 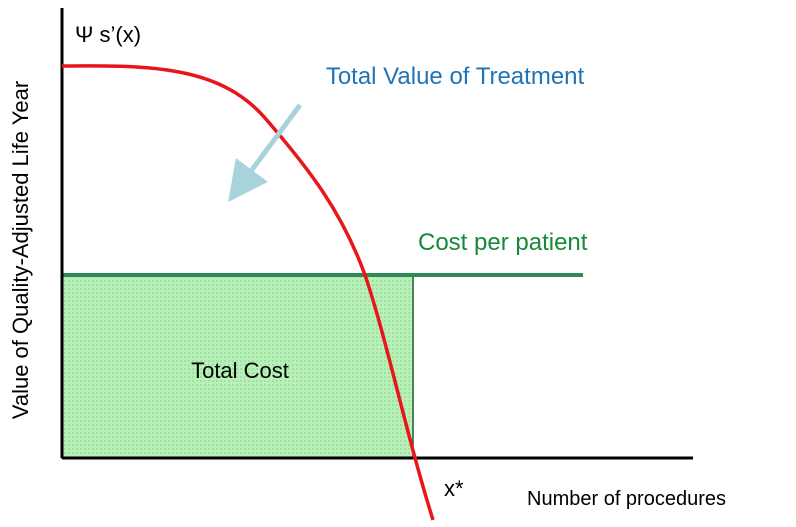 What do you see at coordinates (20, 250) in the screenshot?
I see `y-axis-label: Value of Quality-Adjusted Life Year` at bounding box center [20, 250].